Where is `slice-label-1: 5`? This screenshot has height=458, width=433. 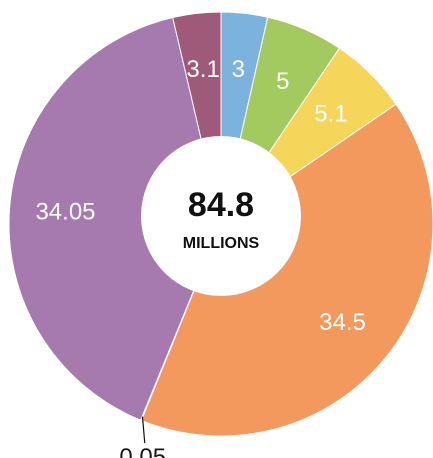
slice-label-1: 5 is located at coordinates (282, 81).